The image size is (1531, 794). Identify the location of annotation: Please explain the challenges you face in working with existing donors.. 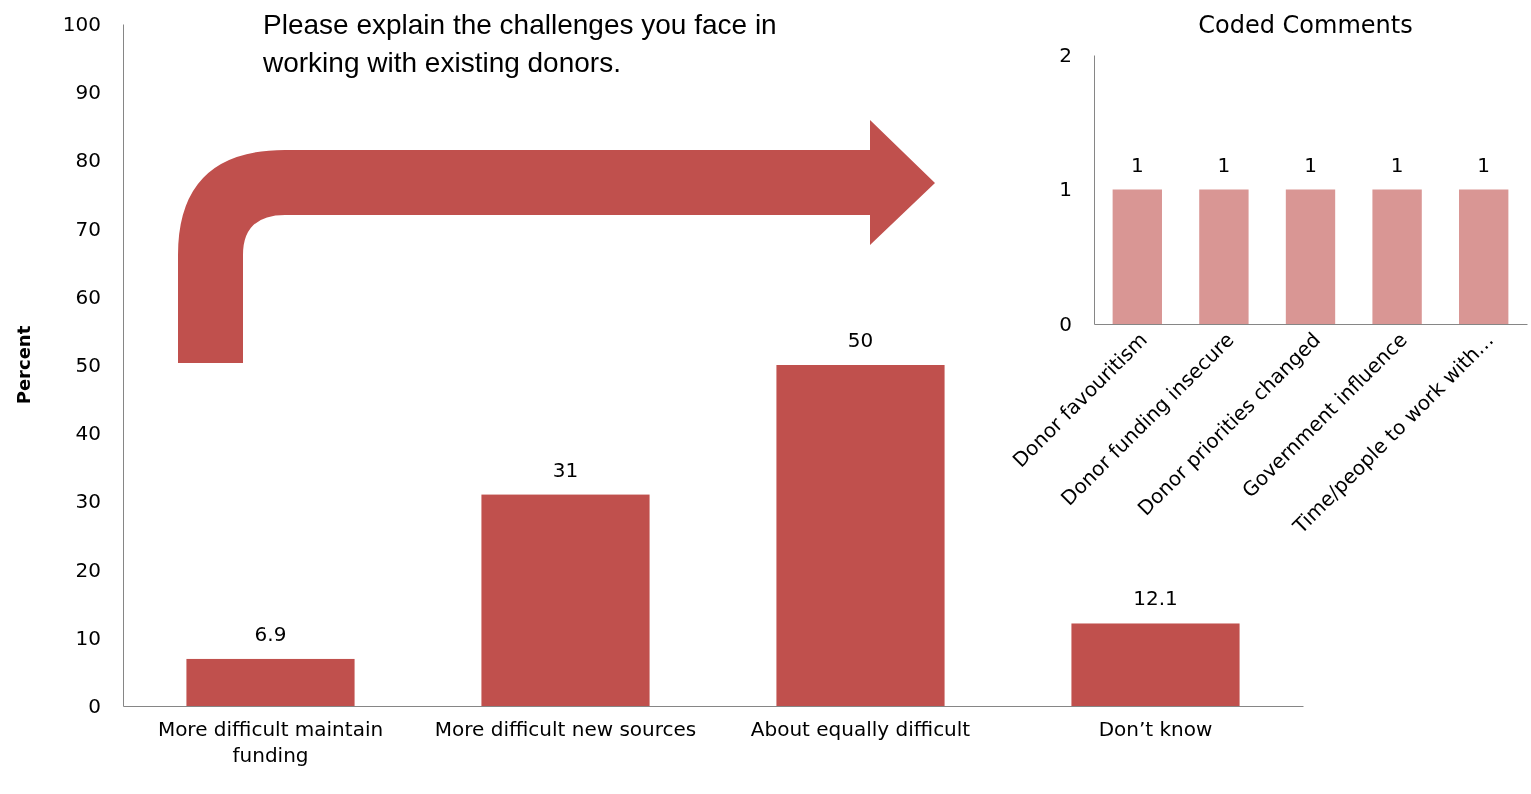
(520, 44).